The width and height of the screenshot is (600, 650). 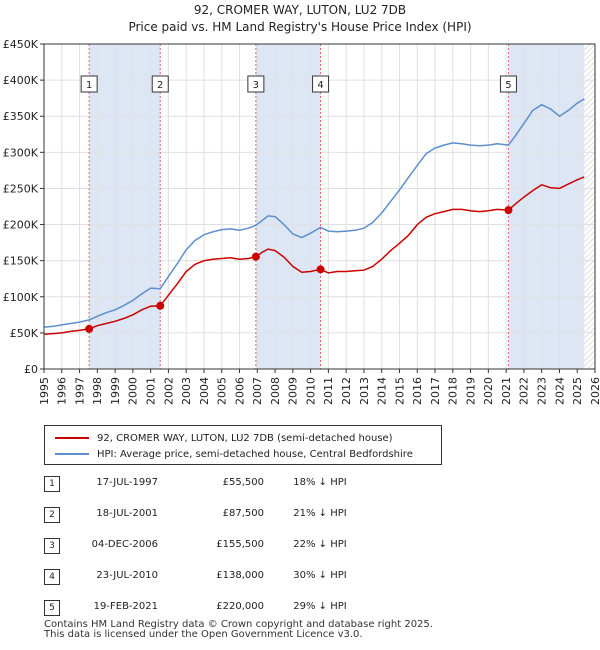 What do you see at coordinates (399, 391) in the screenshot?
I see `x-tick-label: 2015` at bounding box center [399, 391].